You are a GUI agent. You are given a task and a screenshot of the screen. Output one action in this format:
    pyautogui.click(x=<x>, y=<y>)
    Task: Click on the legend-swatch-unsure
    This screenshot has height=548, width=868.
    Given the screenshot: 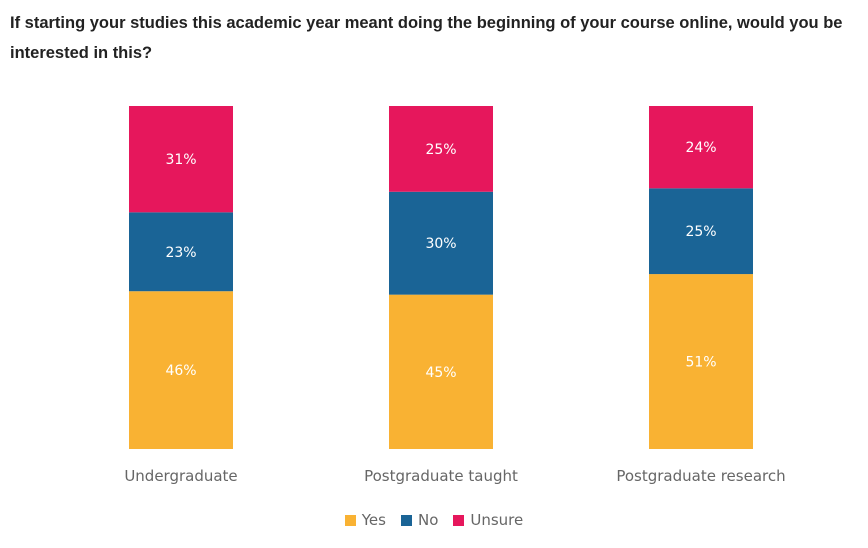 What is the action you would take?
    pyautogui.click(x=459, y=520)
    